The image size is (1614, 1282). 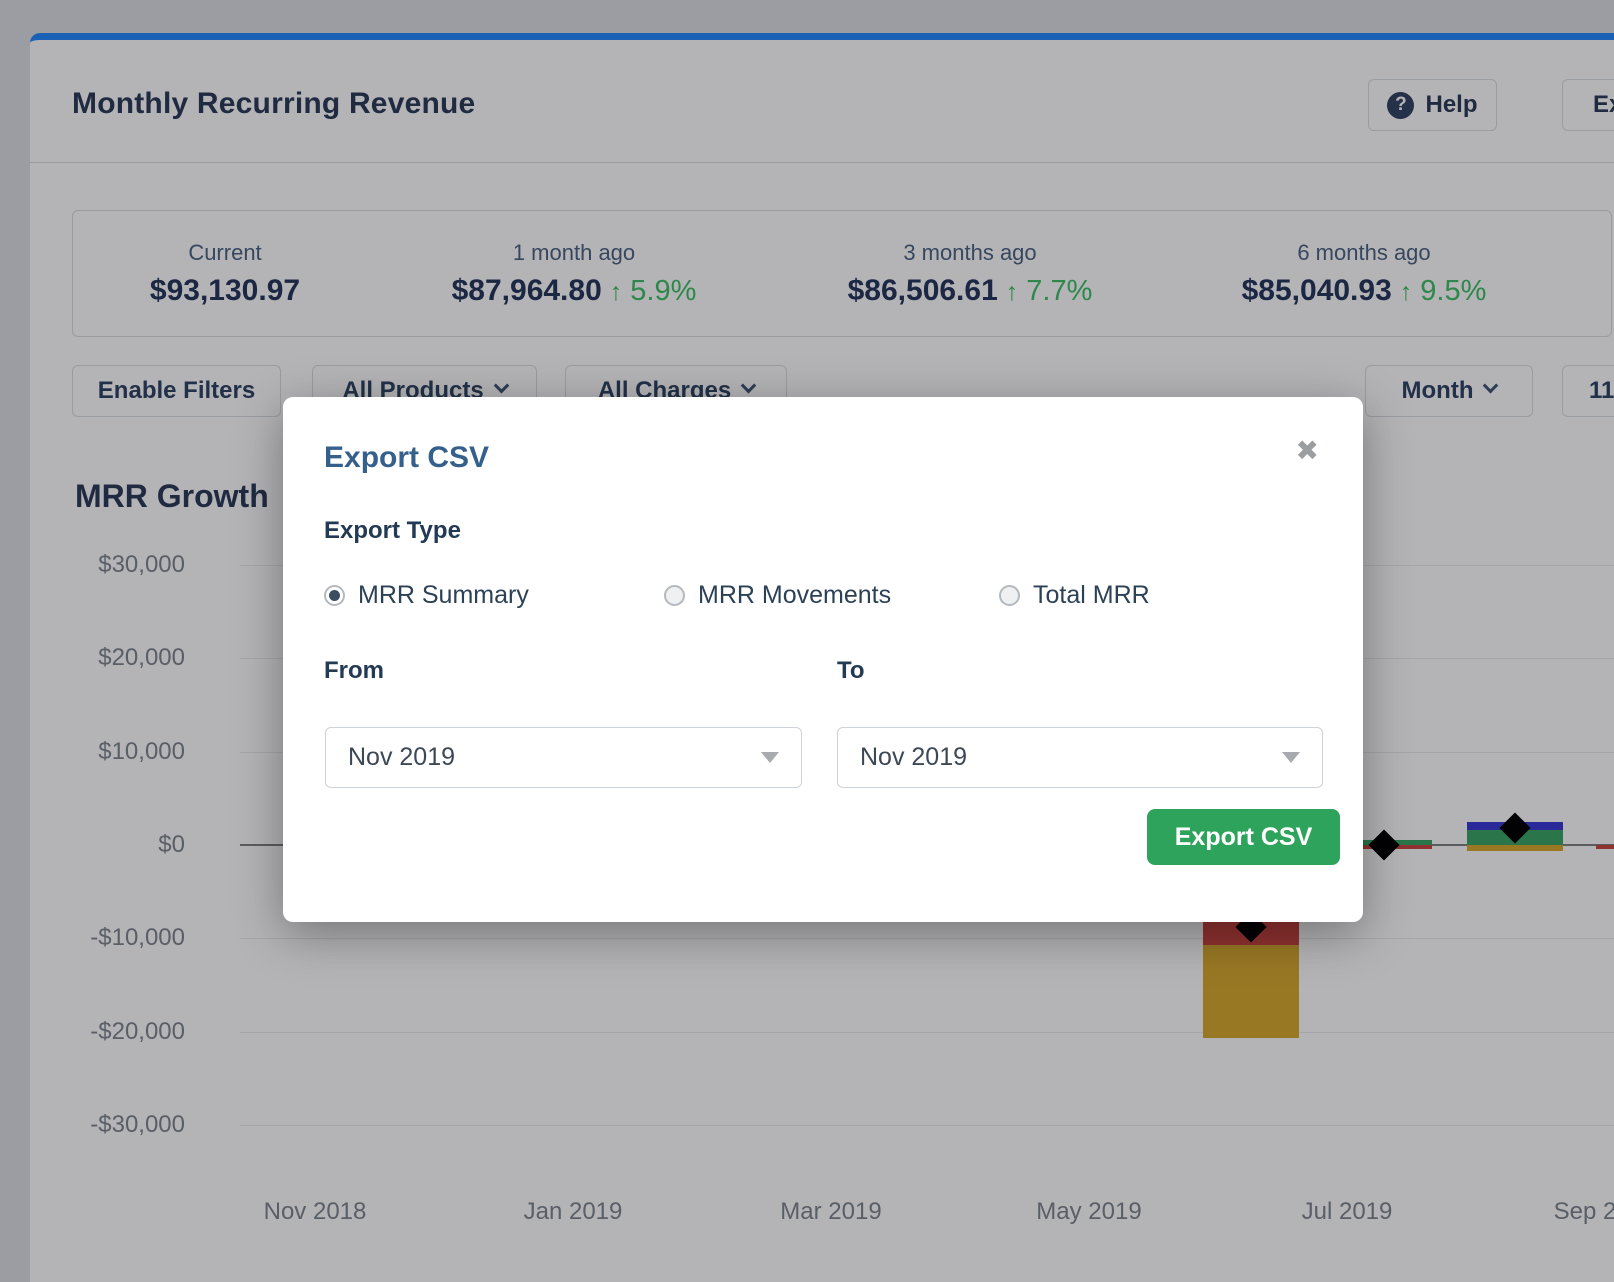 What do you see at coordinates (1307, 450) in the screenshot?
I see `close-icon: ✖` at bounding box center [1307, 450].